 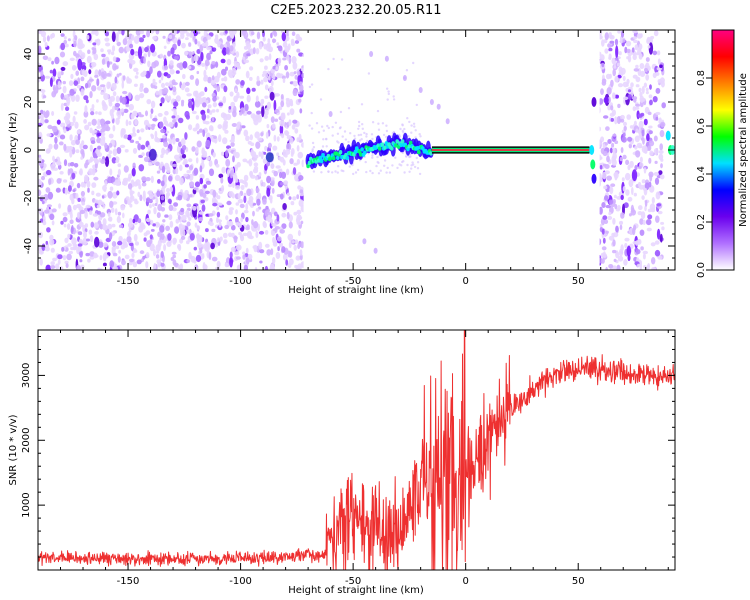 What do you see at coordinates (592, 150) in the screenshot?
I see `edge-spot` at bounding box center [592, 150].